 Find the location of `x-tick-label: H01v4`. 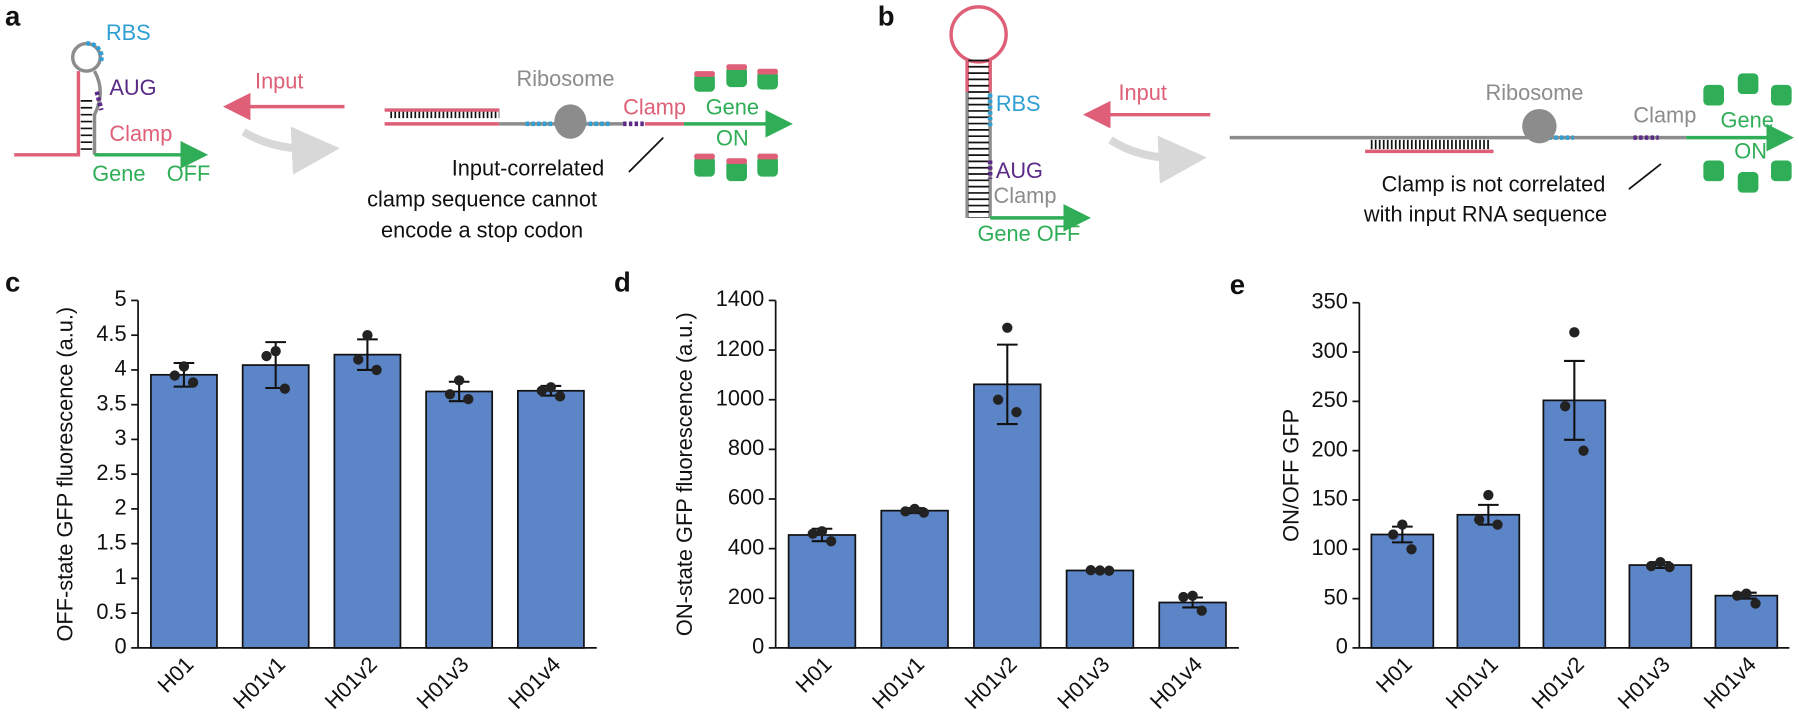

x-tick-label: H01v4 is located at coordinates (1730, 683).